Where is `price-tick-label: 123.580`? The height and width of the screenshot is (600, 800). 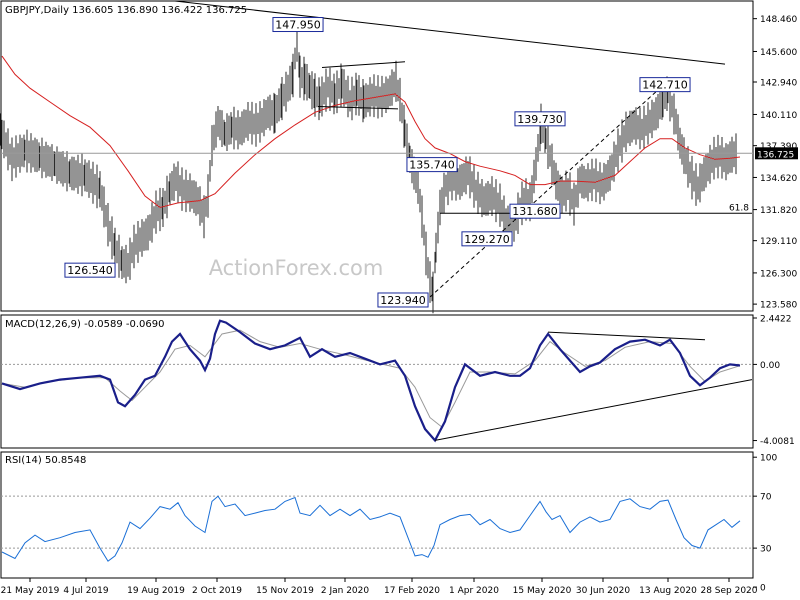 price-tick-label: 123.580 is located at coordinates (778, 306).